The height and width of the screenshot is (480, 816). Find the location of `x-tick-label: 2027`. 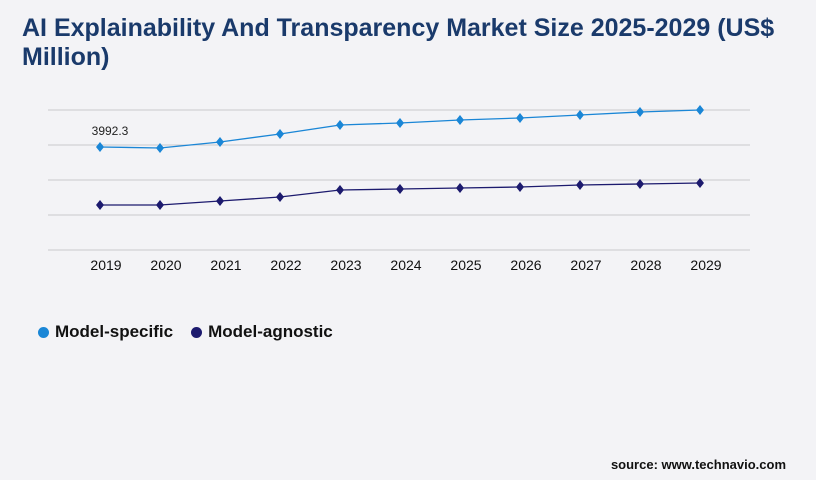

x-tick-label: 2027 is located at coordinates (585, 265).